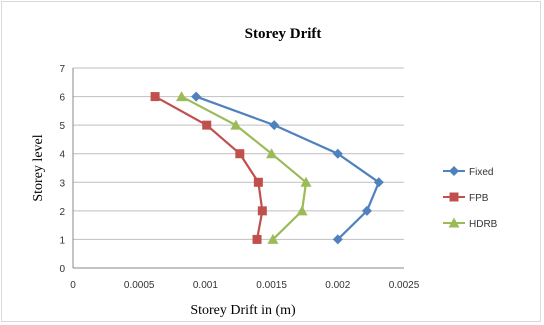 The width and height of the screenshot is (544, 325). I want to click on y-tick-label: 5, so click(62, 126).